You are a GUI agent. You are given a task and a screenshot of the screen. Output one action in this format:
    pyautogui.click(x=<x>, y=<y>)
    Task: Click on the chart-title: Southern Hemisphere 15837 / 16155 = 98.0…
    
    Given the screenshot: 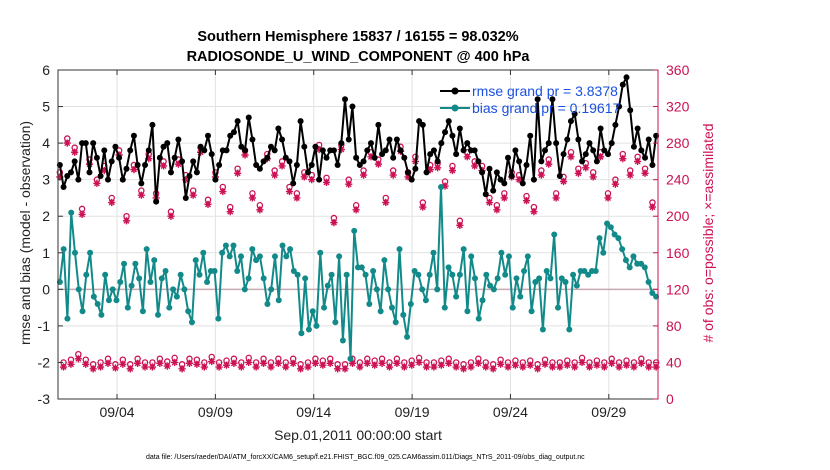 What is the action you would take?
    pyautogui.click(x=357, y=37)
    